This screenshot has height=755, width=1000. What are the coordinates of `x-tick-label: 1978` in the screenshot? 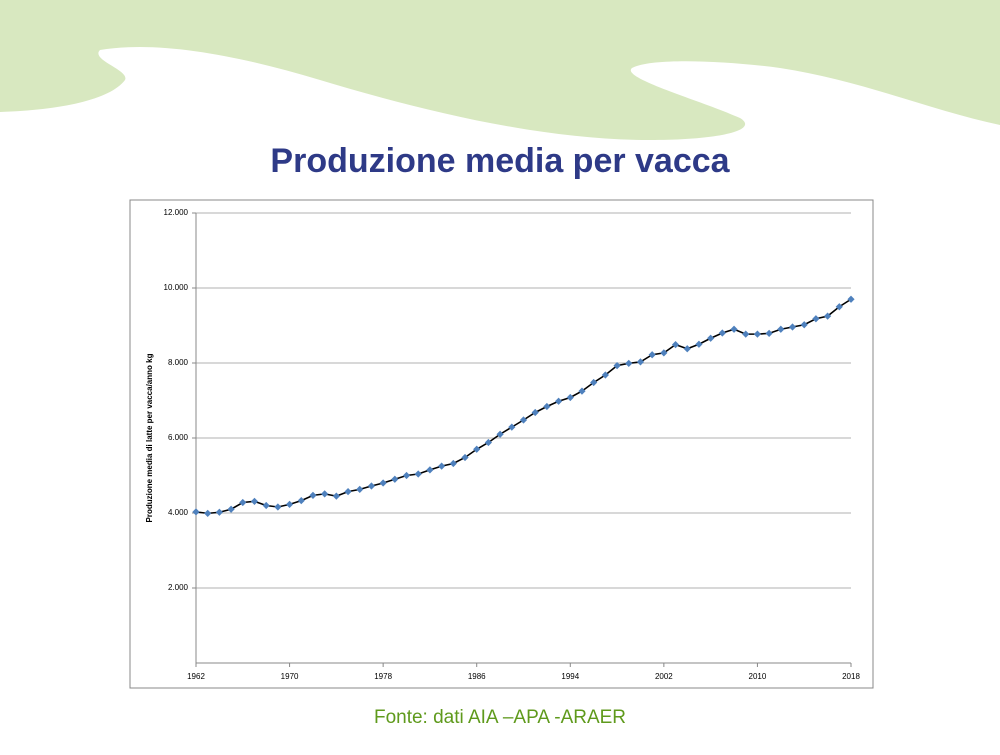 It's located at (383, 676).